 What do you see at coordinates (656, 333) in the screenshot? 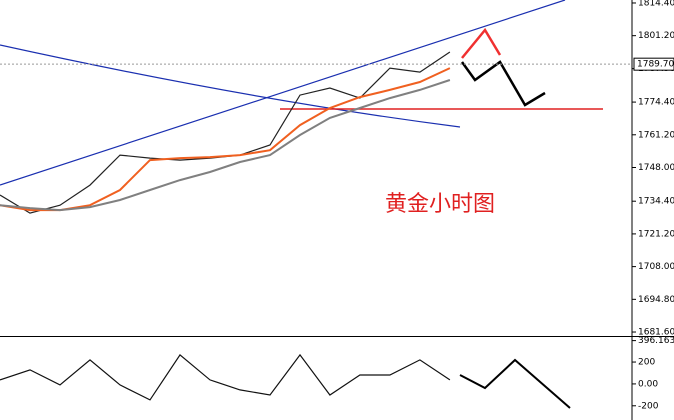
I see `y-tick-label: 1681.60` at bounding box center [656, 333].